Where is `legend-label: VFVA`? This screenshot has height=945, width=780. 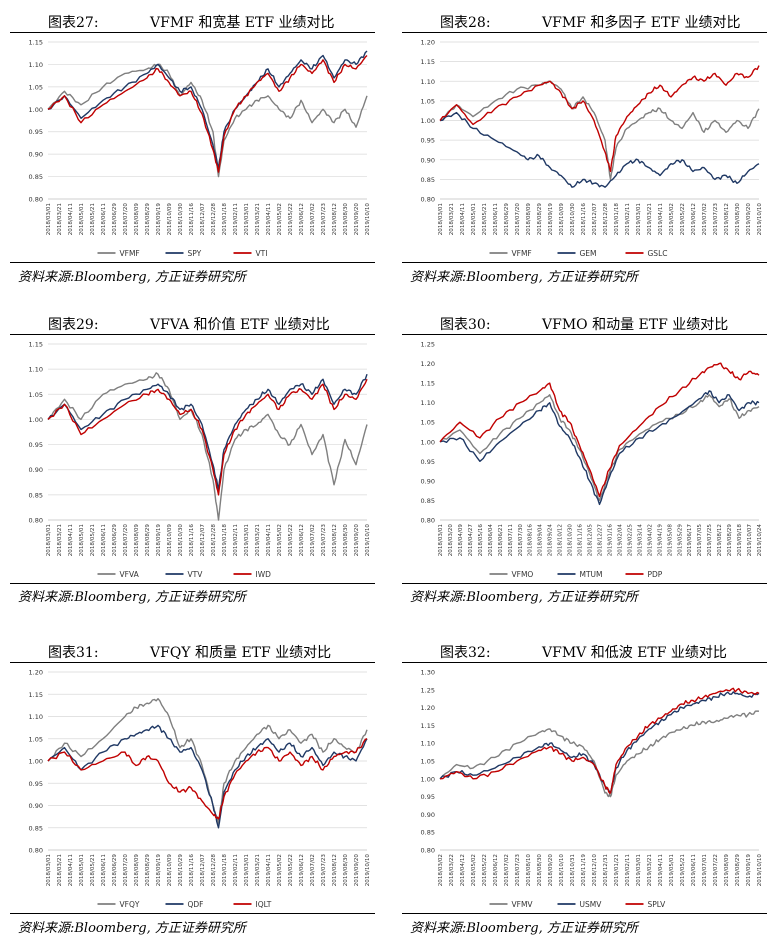
legend-label: VFVA is located at coordinates (130, 574).